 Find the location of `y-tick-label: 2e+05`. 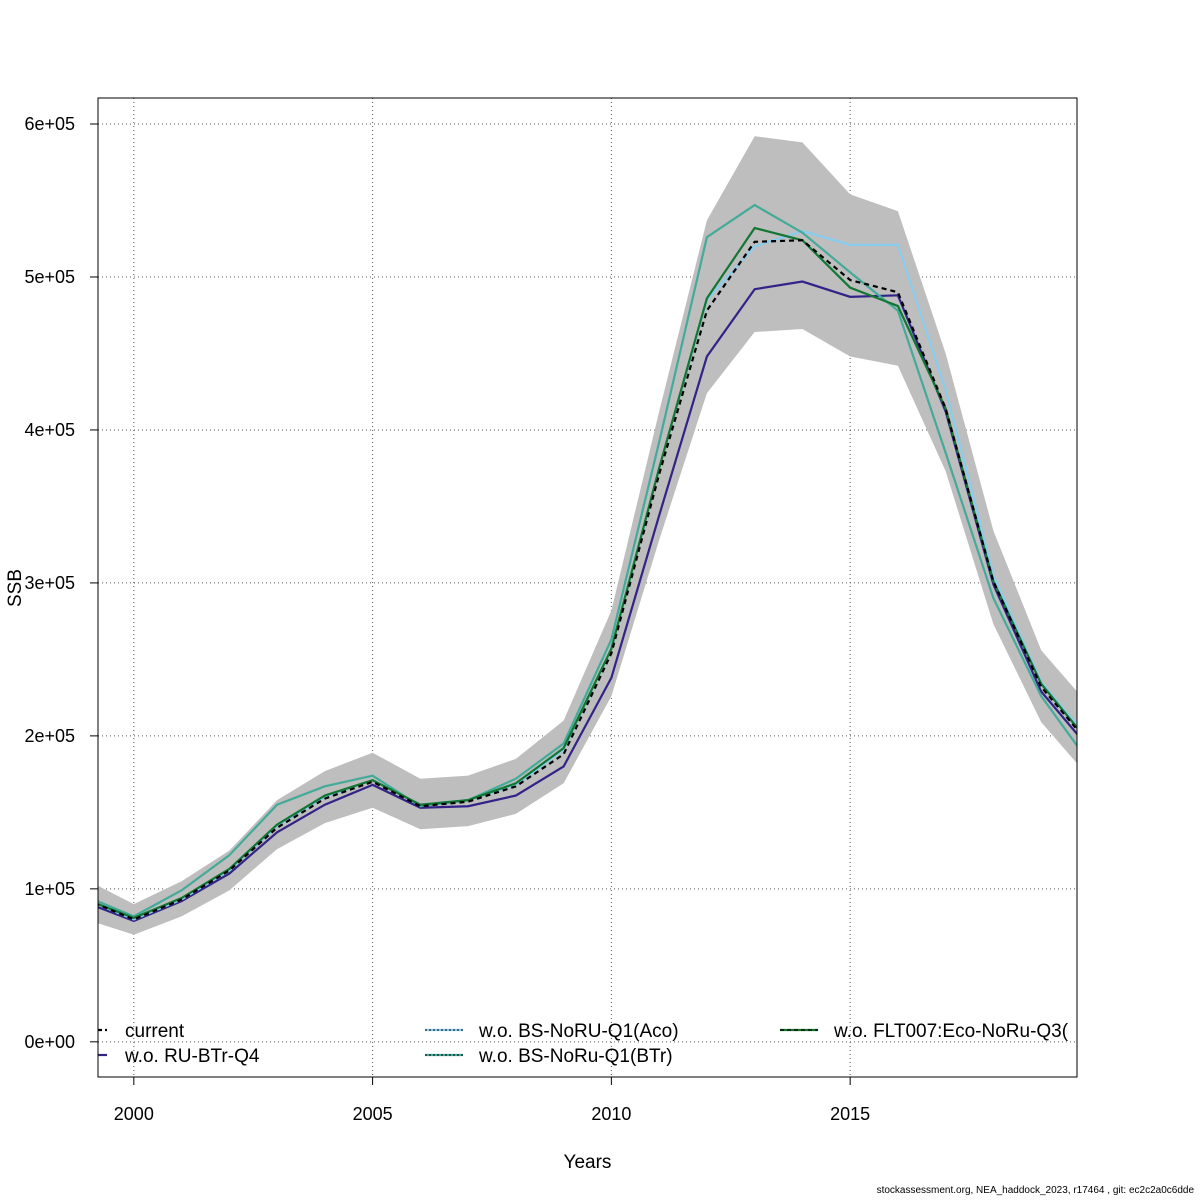

y-tick-label: 2e+05 is located at coordinates (49, 736).